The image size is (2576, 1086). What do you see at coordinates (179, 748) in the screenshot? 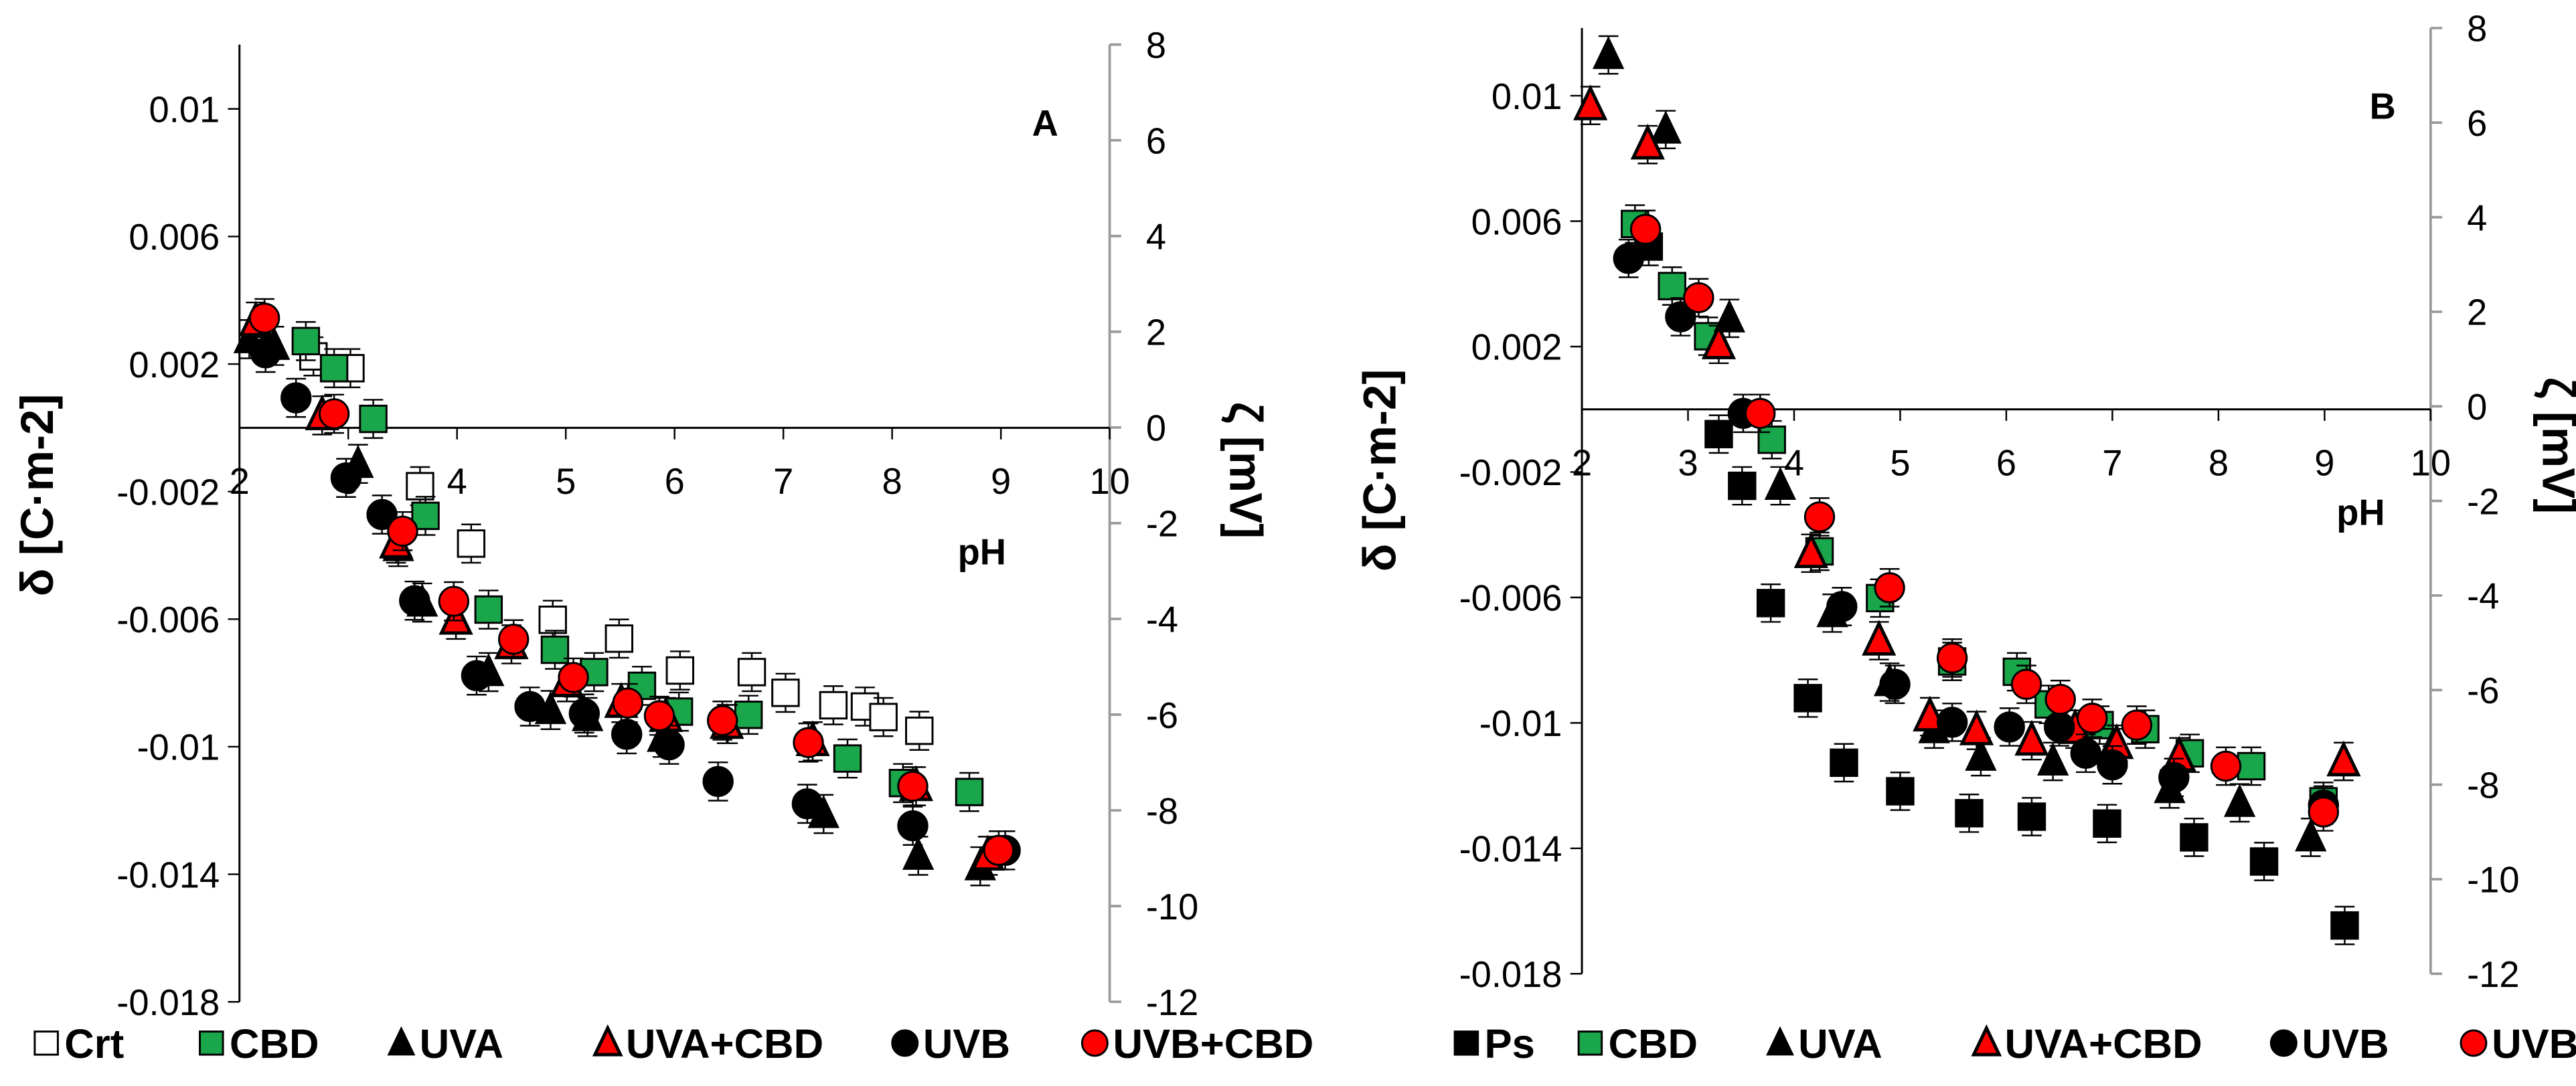
I see `y-tick-label: -0.01` at bounding box center [179, 748].